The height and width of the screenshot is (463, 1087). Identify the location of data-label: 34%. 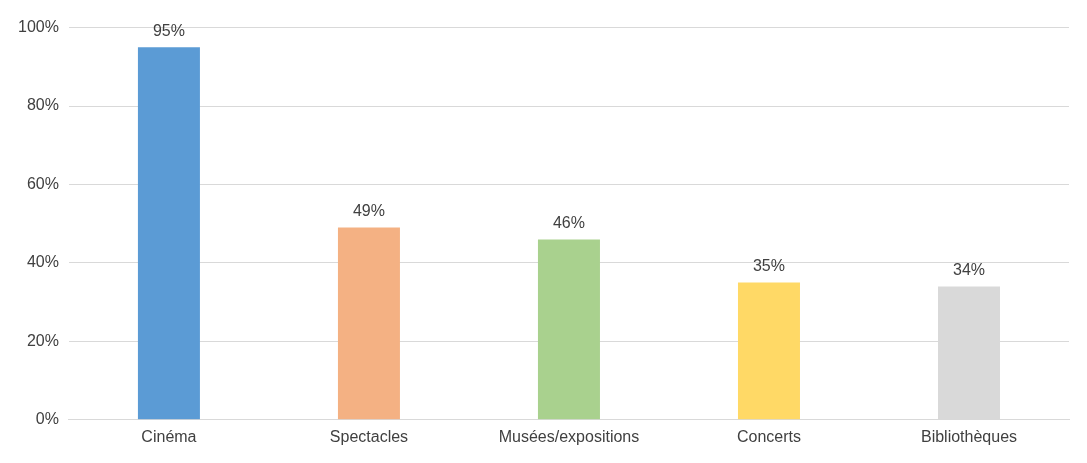
(969, 269).